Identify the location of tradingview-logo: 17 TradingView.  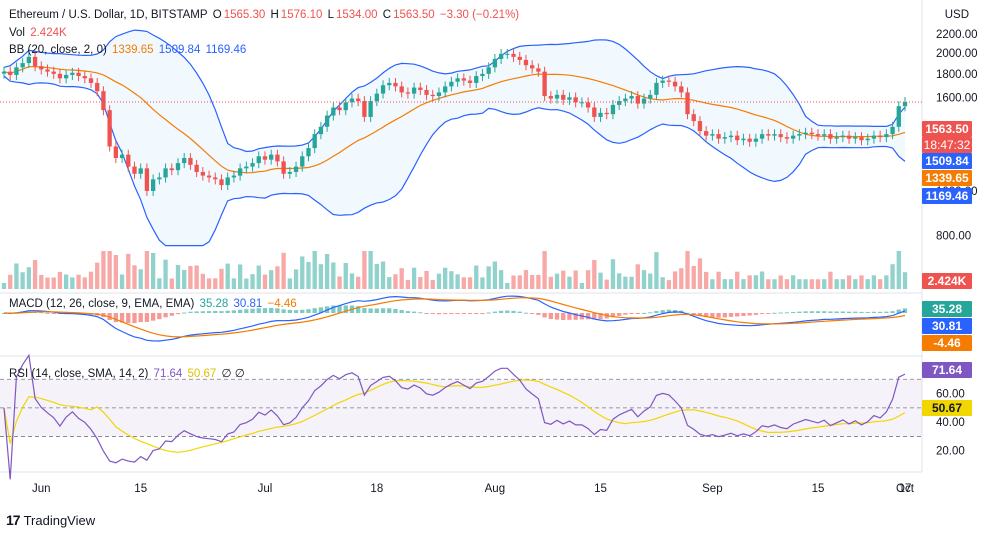
(50, 520).